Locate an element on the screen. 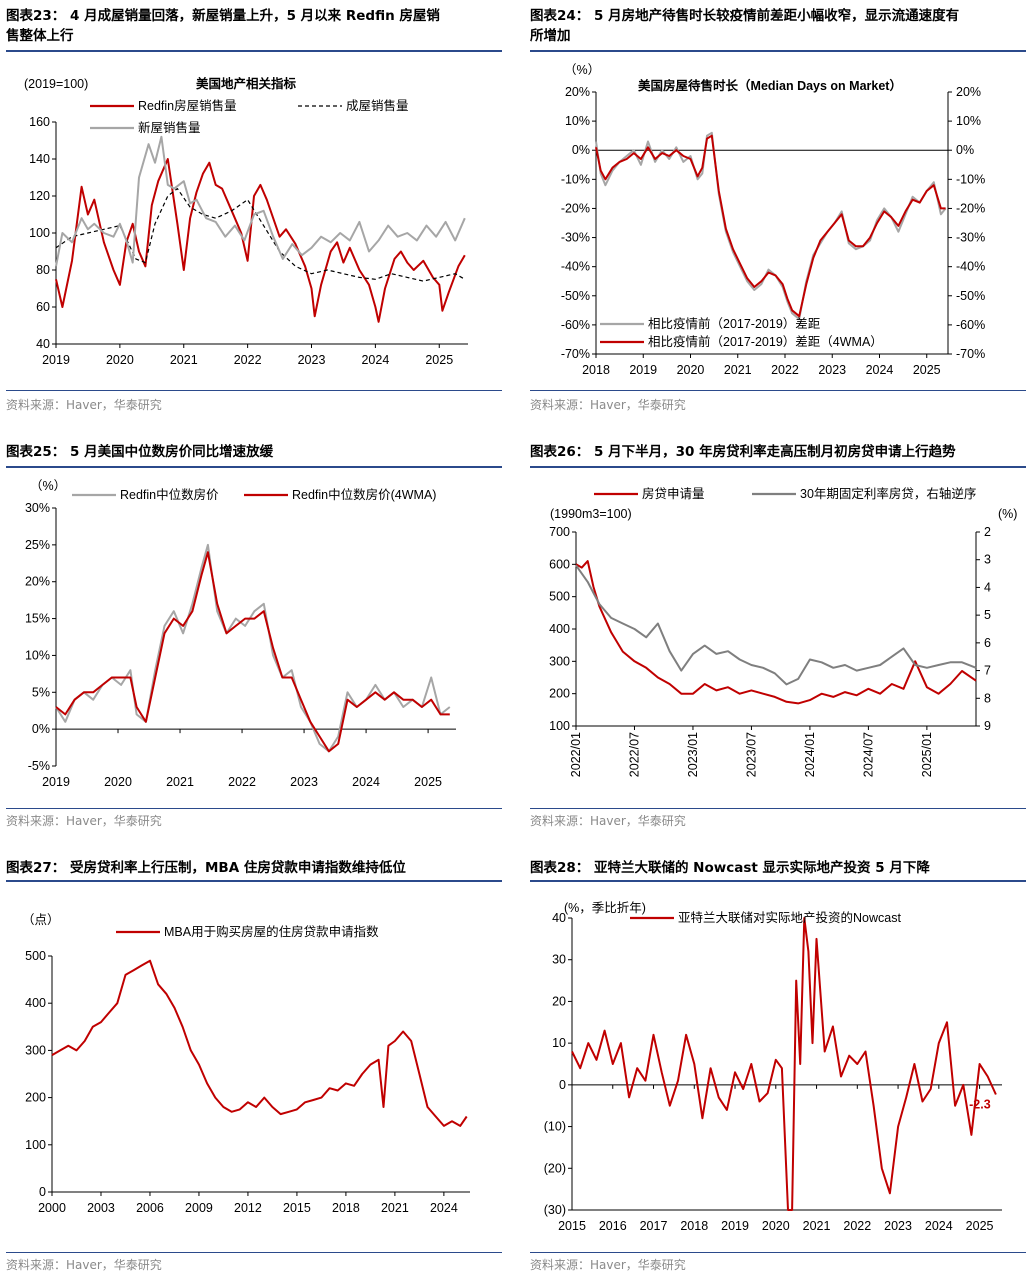 Image resolution: width=1030 pixels, height=1278 pixels. y-tick-label-right: 5 is located at coordinates (987, 615).